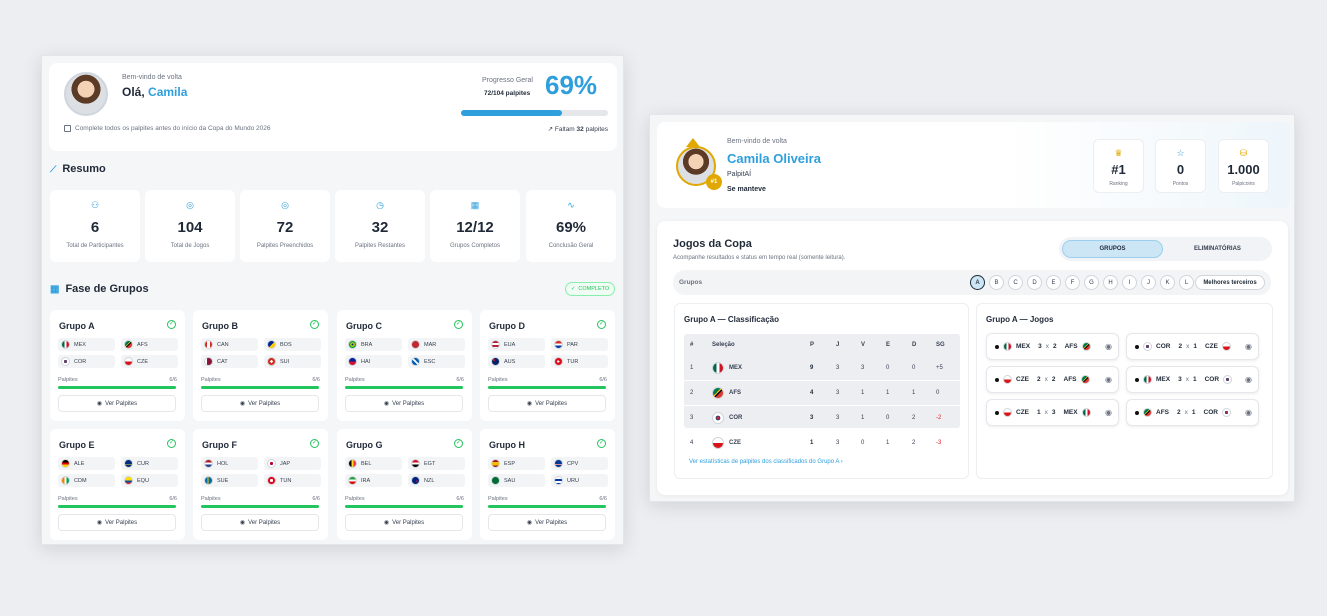  I want to click on group-letter-k: K, so click(1167, 282).